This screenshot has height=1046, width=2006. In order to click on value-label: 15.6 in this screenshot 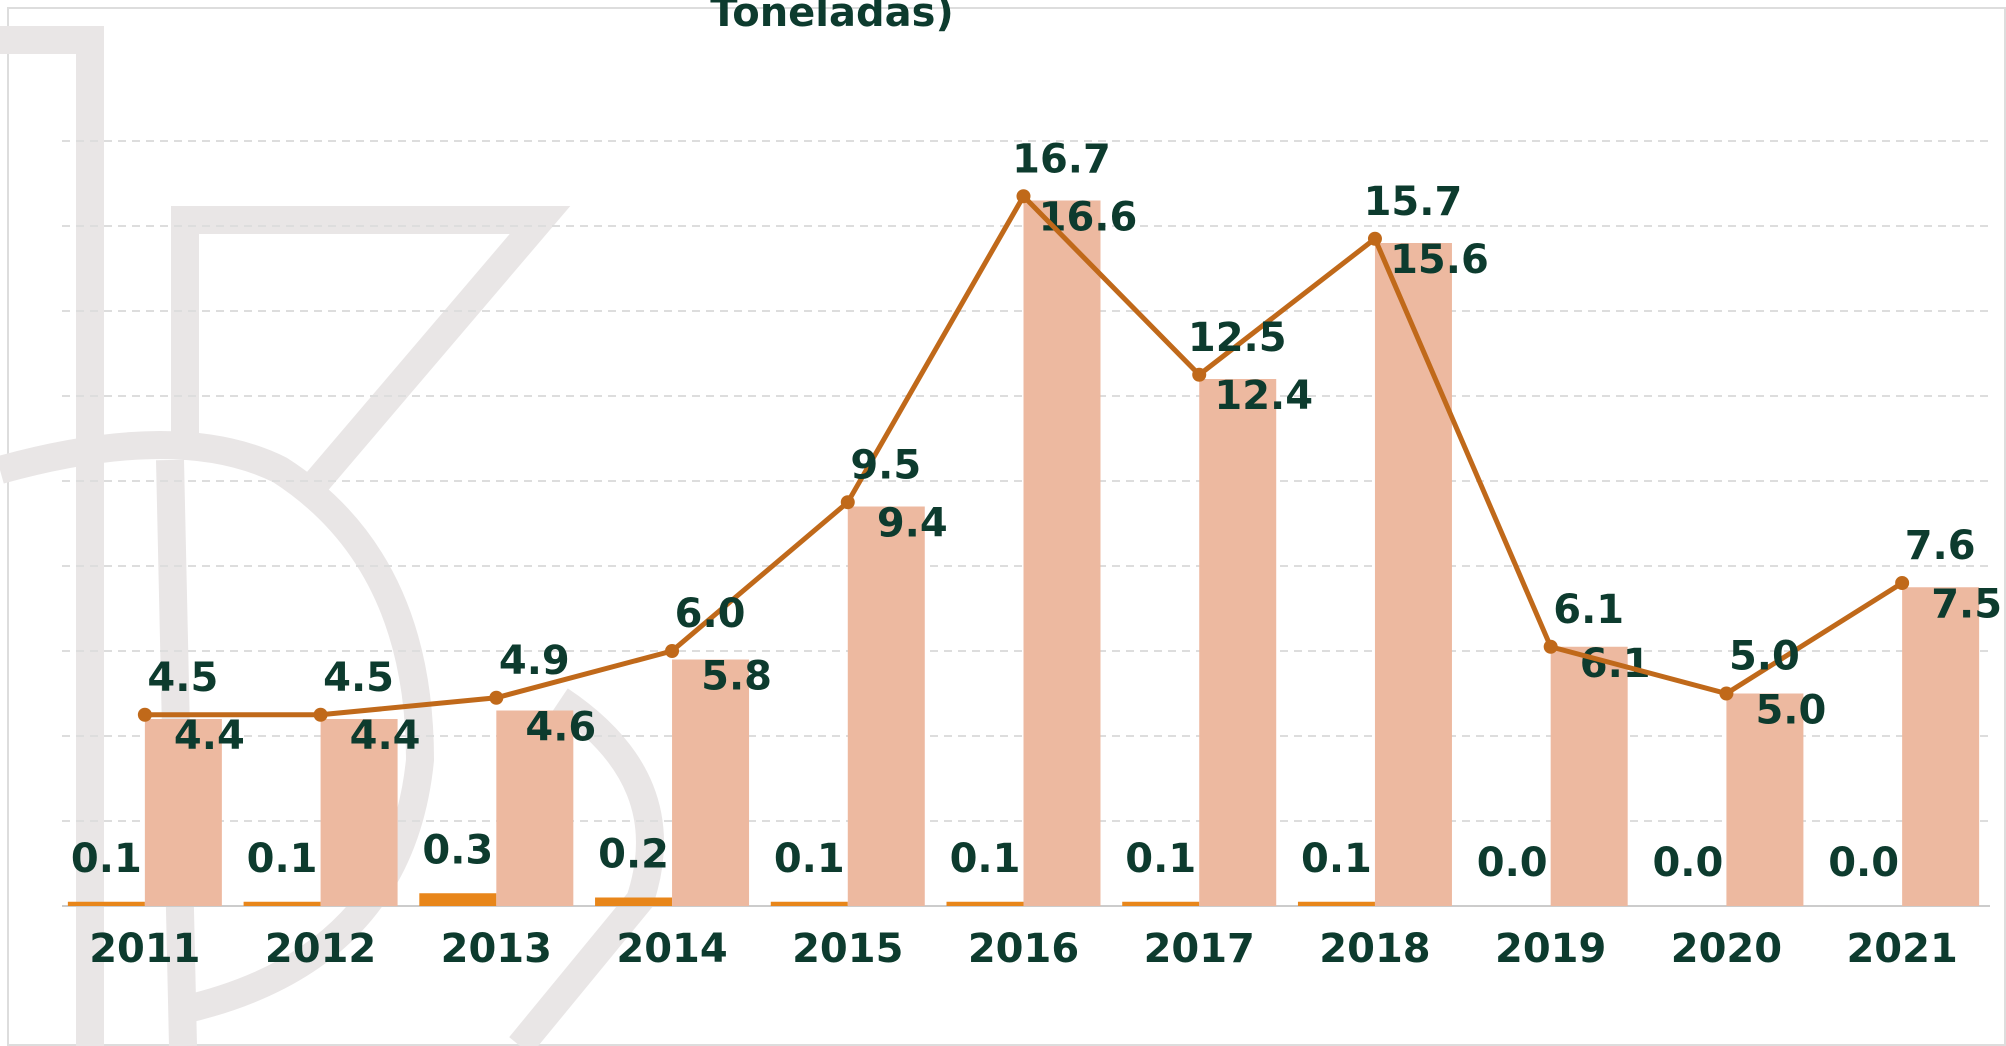, I will do `click(1439, 260)`.